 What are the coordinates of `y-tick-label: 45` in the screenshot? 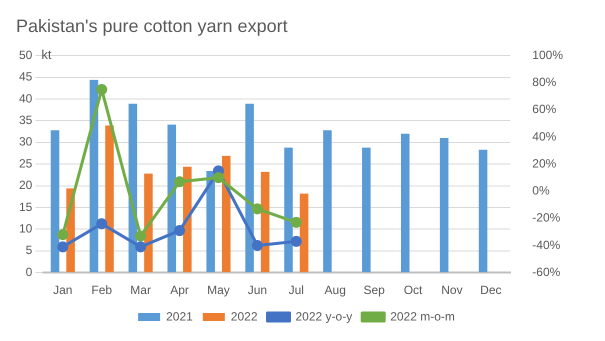 It's located at (25, 77).